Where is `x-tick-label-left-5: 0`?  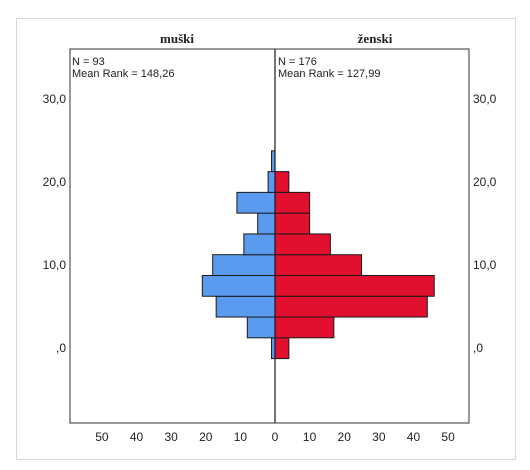
x-tick-label-left-5: 0 is located at coordinates (275, 437).